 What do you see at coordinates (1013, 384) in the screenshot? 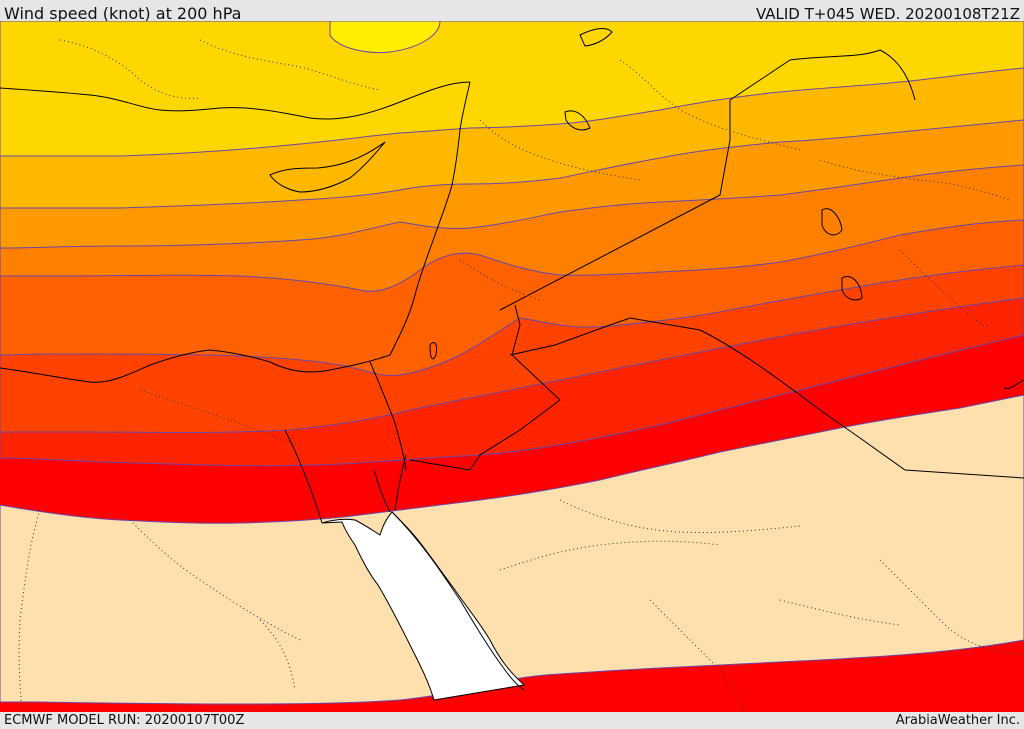
I see `gulf-coast` at bounding box center [1013, 384].